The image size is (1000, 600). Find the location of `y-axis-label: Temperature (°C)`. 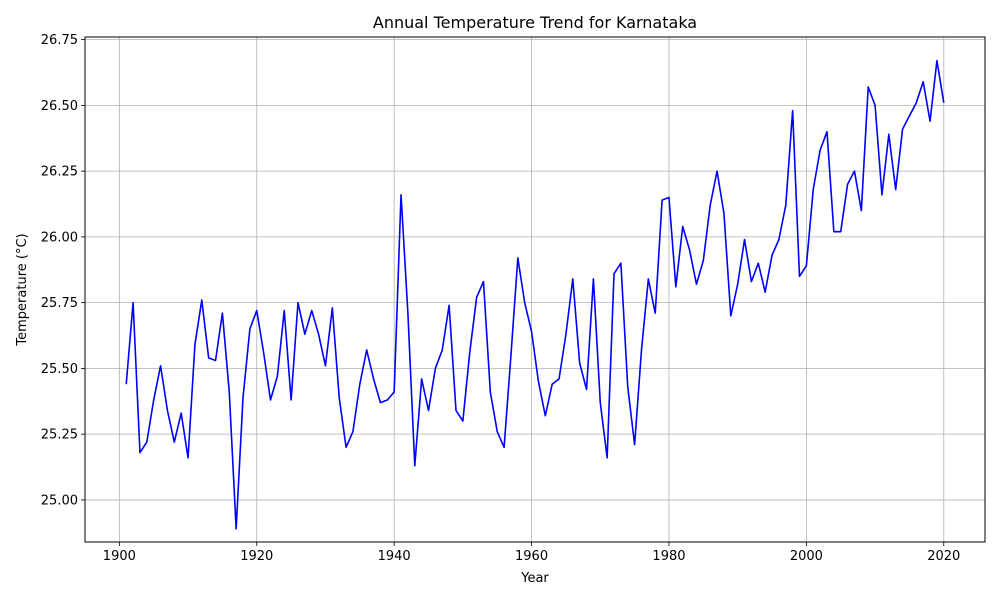

y-axis-label: Temperature (°C) is located at coordinates (22, 289).